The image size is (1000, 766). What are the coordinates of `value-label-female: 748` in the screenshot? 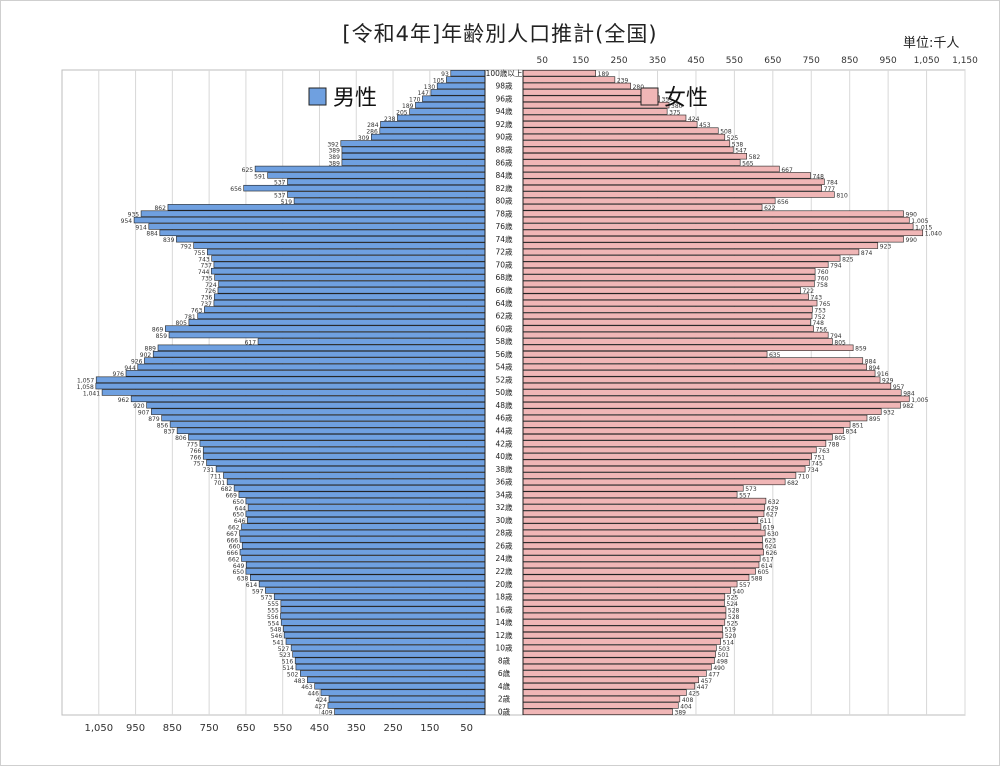 It's located at (818, 323).